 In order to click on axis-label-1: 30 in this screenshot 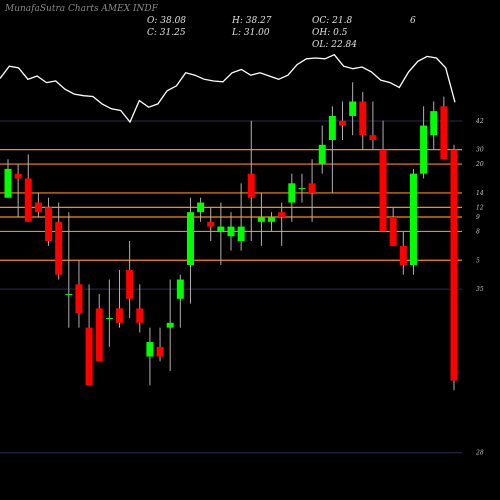, I will do `click(480, 150)`.